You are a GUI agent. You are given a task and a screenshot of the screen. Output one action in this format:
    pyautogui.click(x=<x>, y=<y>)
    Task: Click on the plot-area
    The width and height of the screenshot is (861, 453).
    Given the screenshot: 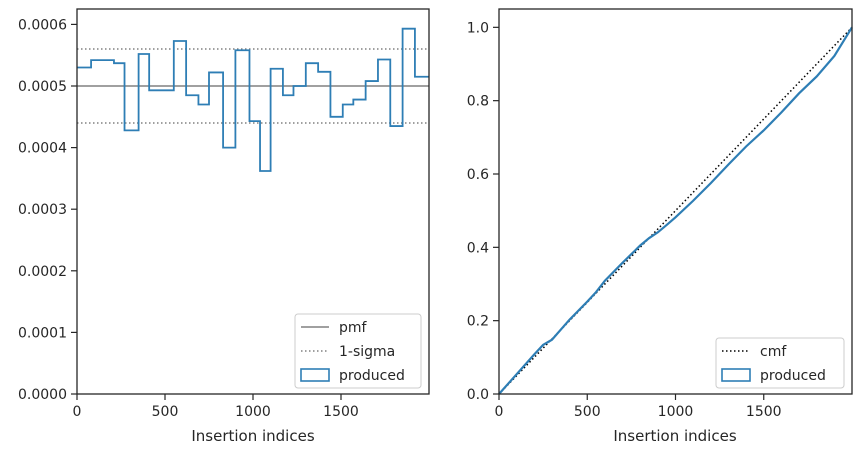 What is the action you would take?
    pyautogui.click(x=253, y=99)
    